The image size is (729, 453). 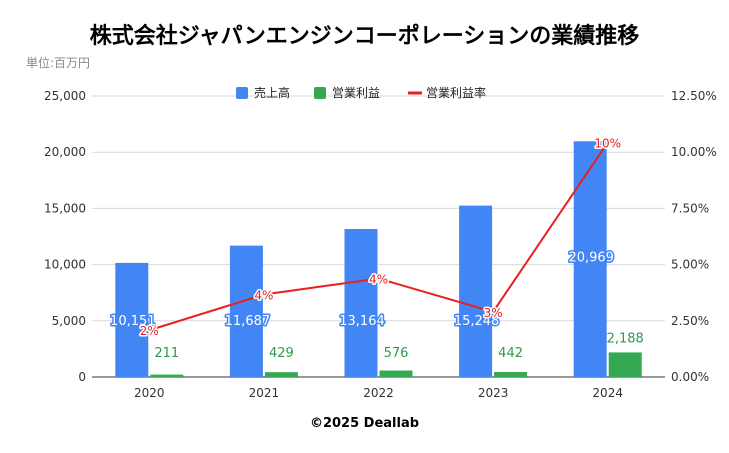 What do you see at coordinates (694, 152) in the screenshot?
I see `y-right-tick-label: 10.00%` at bounding box center [694, 152].